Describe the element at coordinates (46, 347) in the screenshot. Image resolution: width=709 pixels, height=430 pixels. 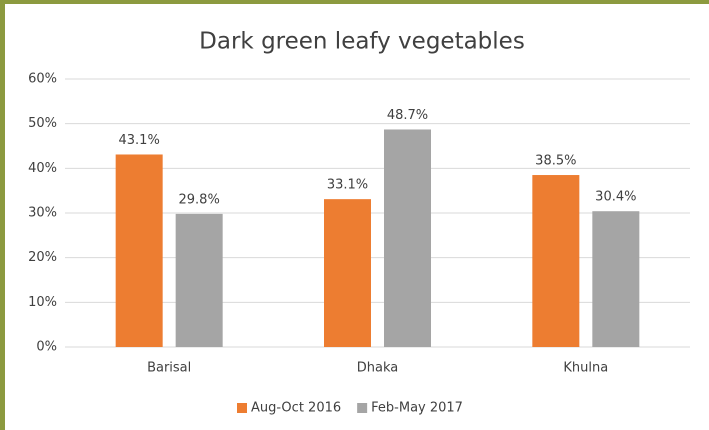
I see `y-tick-label: 0%` at that location.